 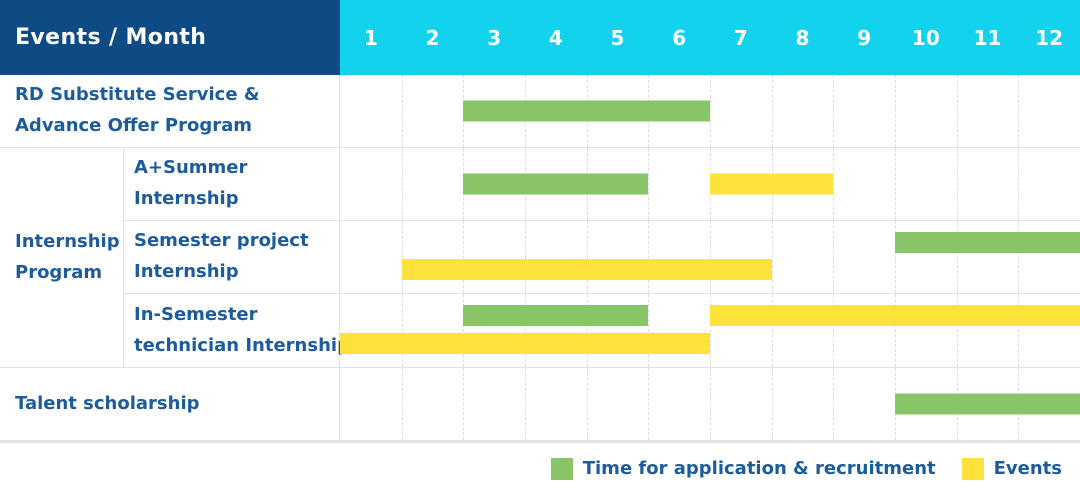 What do you see at coordinates (232, 257) in the screenshot?
I see `row-sublabel: Semester project Internship` at bounding box center [232, 257].